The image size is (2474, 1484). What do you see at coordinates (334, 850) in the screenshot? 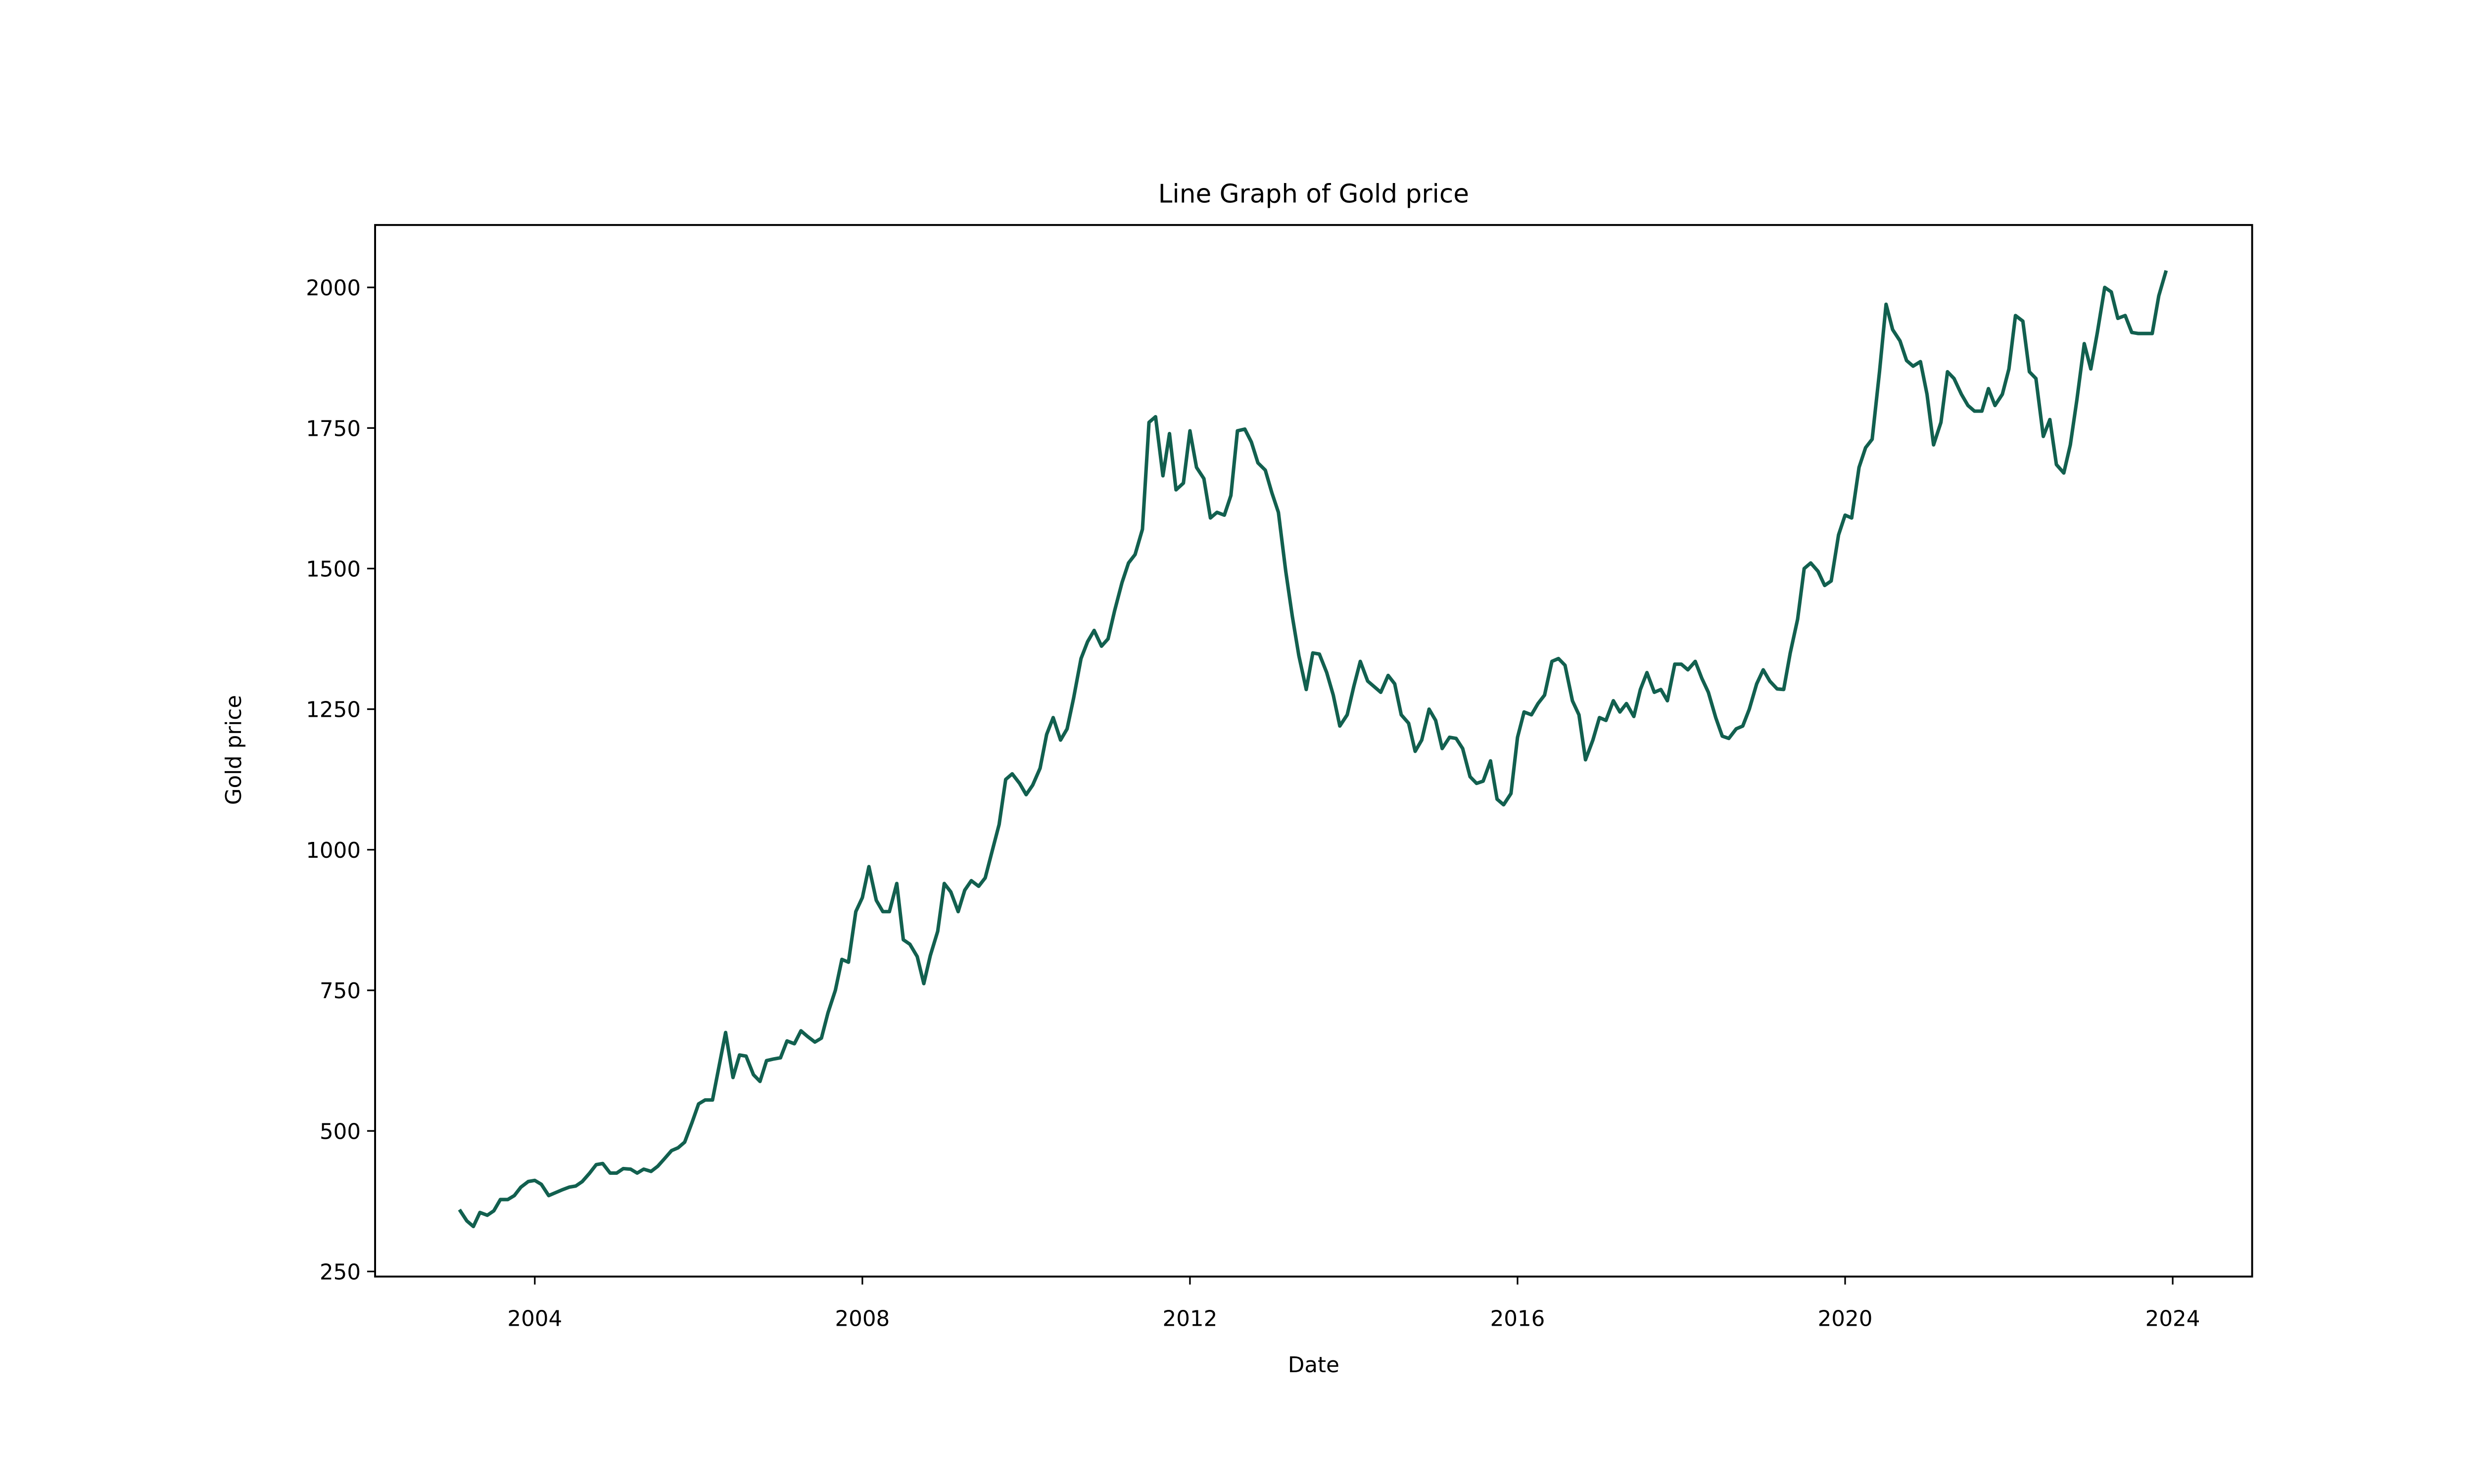
I see `y-tick-label: 1000` at bounding box center [334, 850].